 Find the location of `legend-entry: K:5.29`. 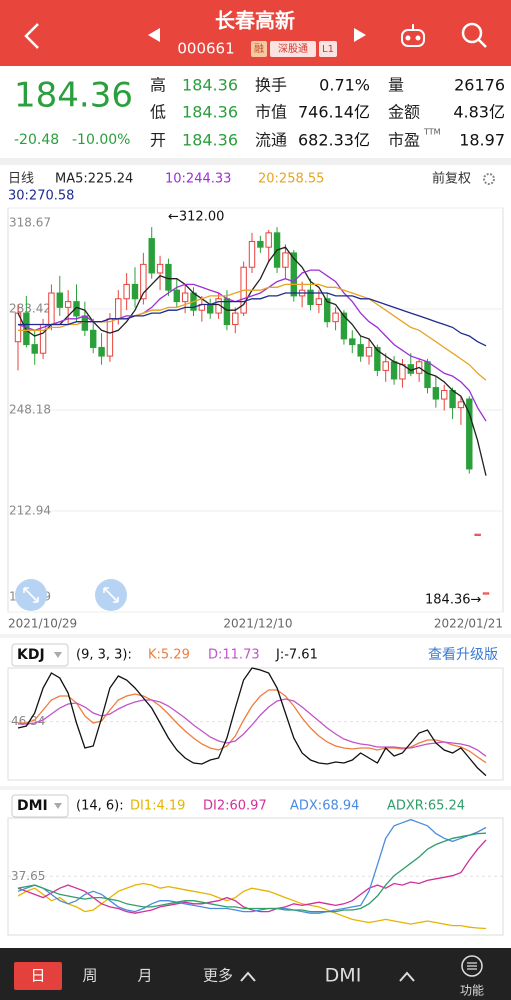

legend-entry: K:5.29 is located at coordinates (169, 655).